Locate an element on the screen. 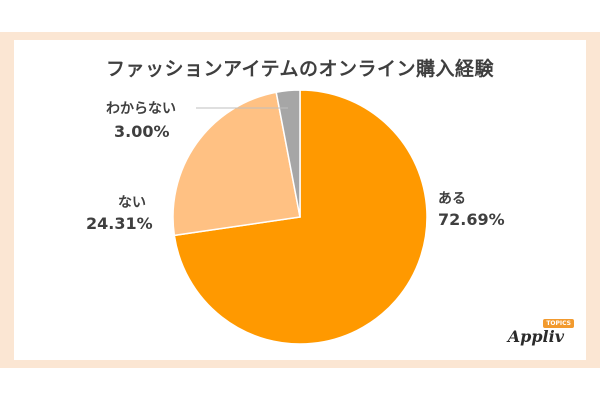  pie-slice-nai is located at coordinates (236, 164).